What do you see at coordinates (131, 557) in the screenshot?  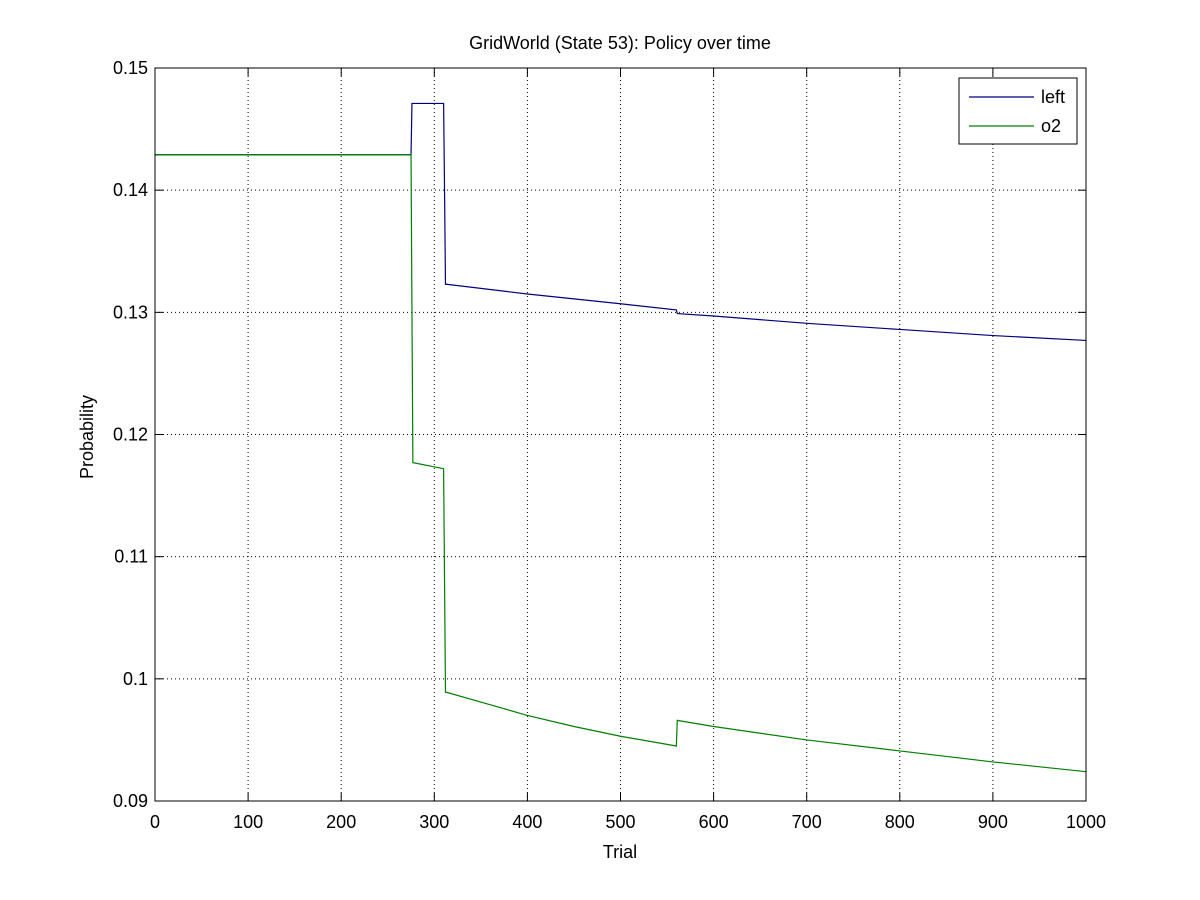 I see `y-tick-label: 0.11` at bounding box center [131, 557].